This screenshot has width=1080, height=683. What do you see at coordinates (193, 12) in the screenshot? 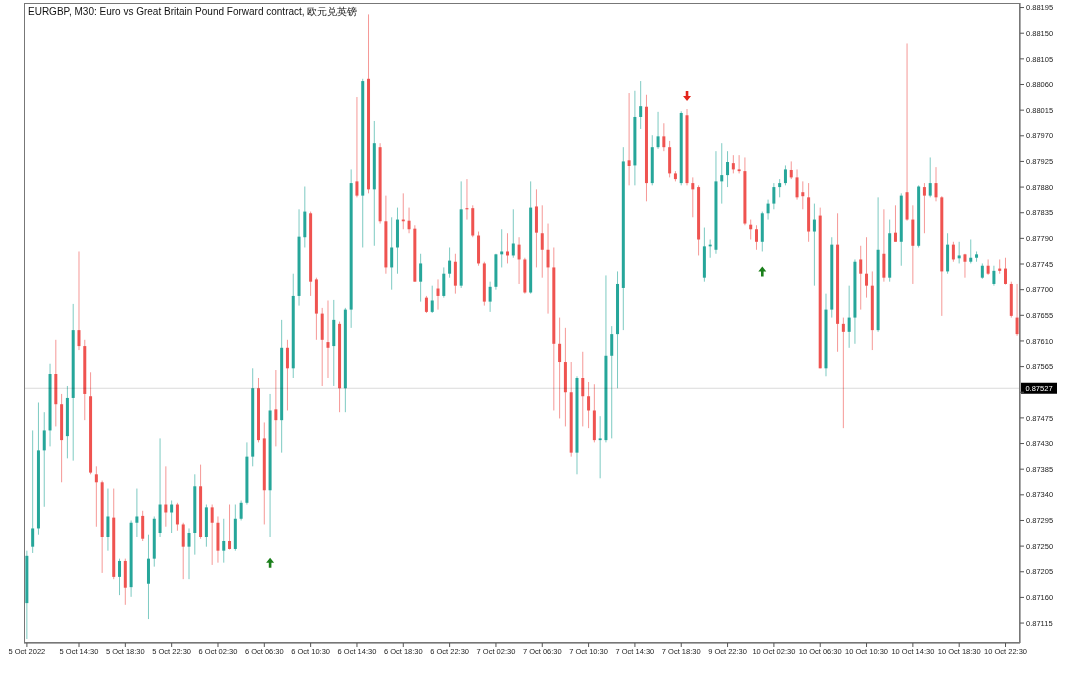
I see `chart-title: EURGBP, M30: Euro vs Great Britain Pound Forward contract, 欧元兑英镑` at bounding box center [193, 12].